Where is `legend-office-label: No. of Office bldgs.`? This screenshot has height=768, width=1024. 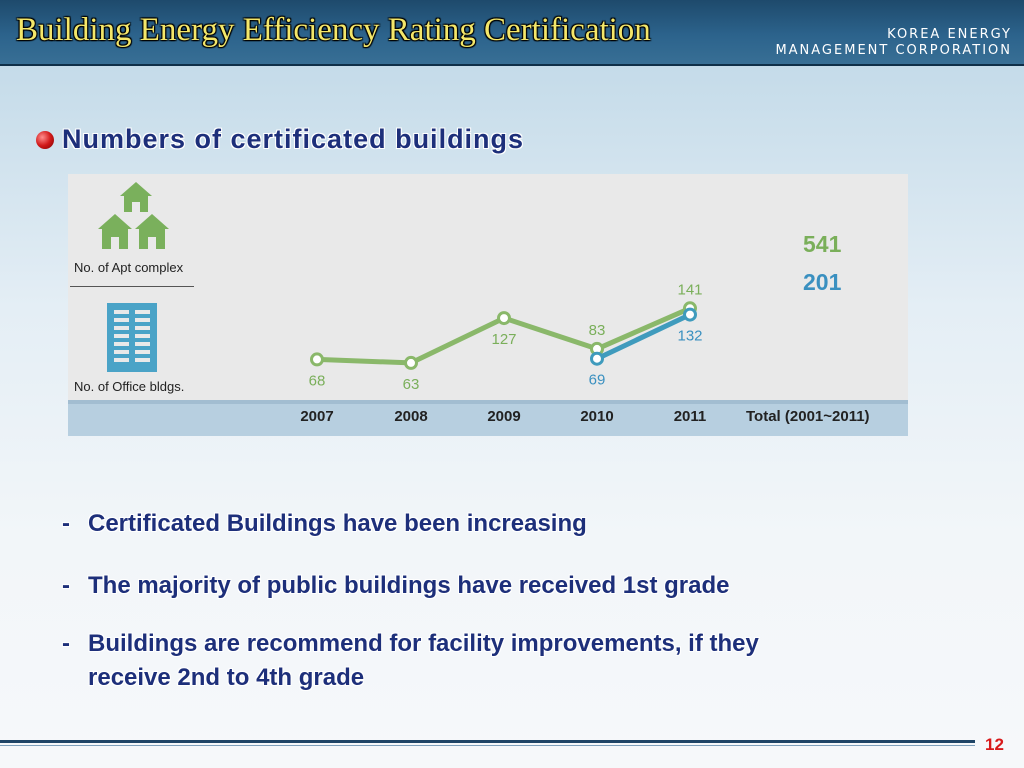
legend-office-label: No. of Office bldgs. is located at coordinates (129, 386).